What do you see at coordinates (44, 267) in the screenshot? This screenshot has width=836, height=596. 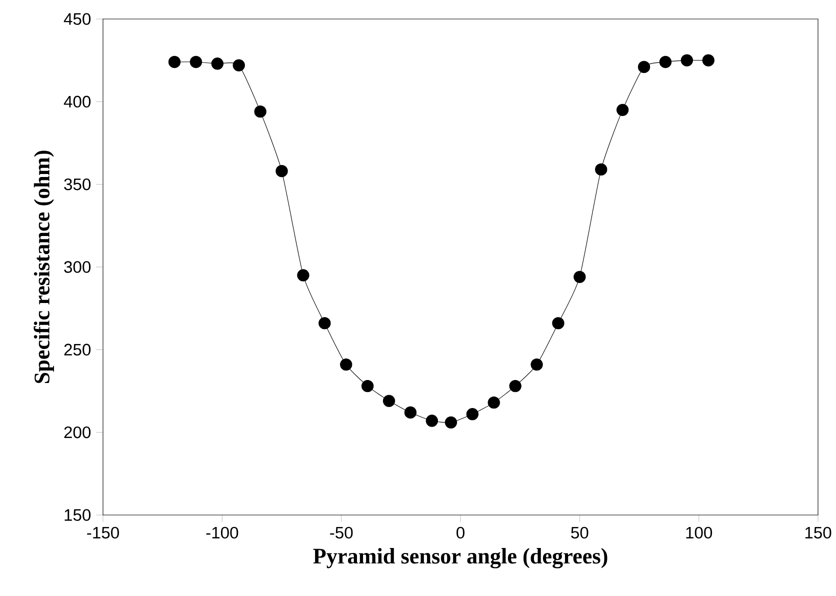 I see `y-axis-title: Specific resistance (ohm)` at bounding box center [44, 267].